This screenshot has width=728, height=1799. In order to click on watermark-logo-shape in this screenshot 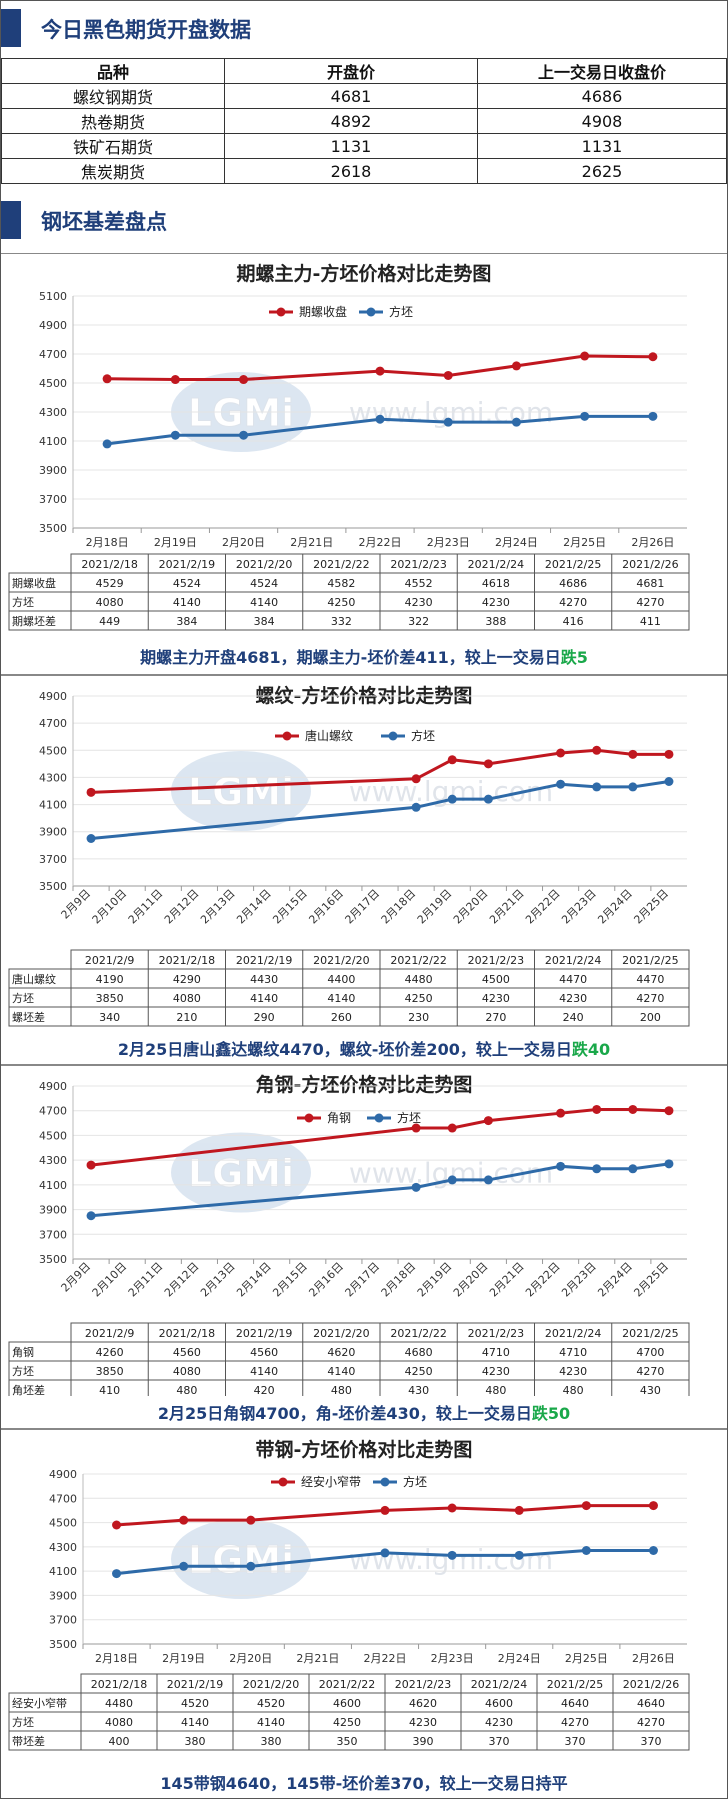, I will do `click(241, 1559)`.